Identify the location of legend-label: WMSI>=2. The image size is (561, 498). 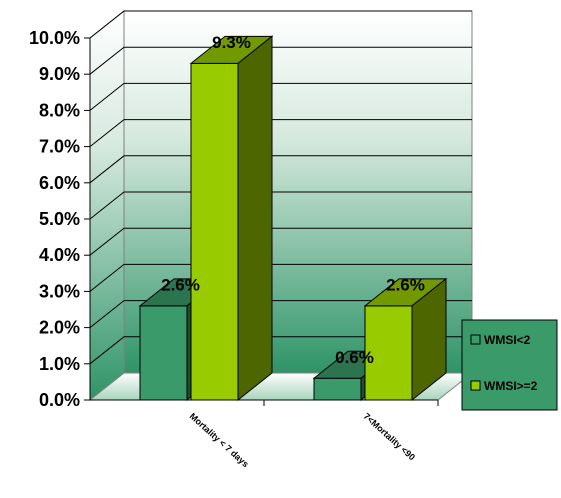
(511, 386).